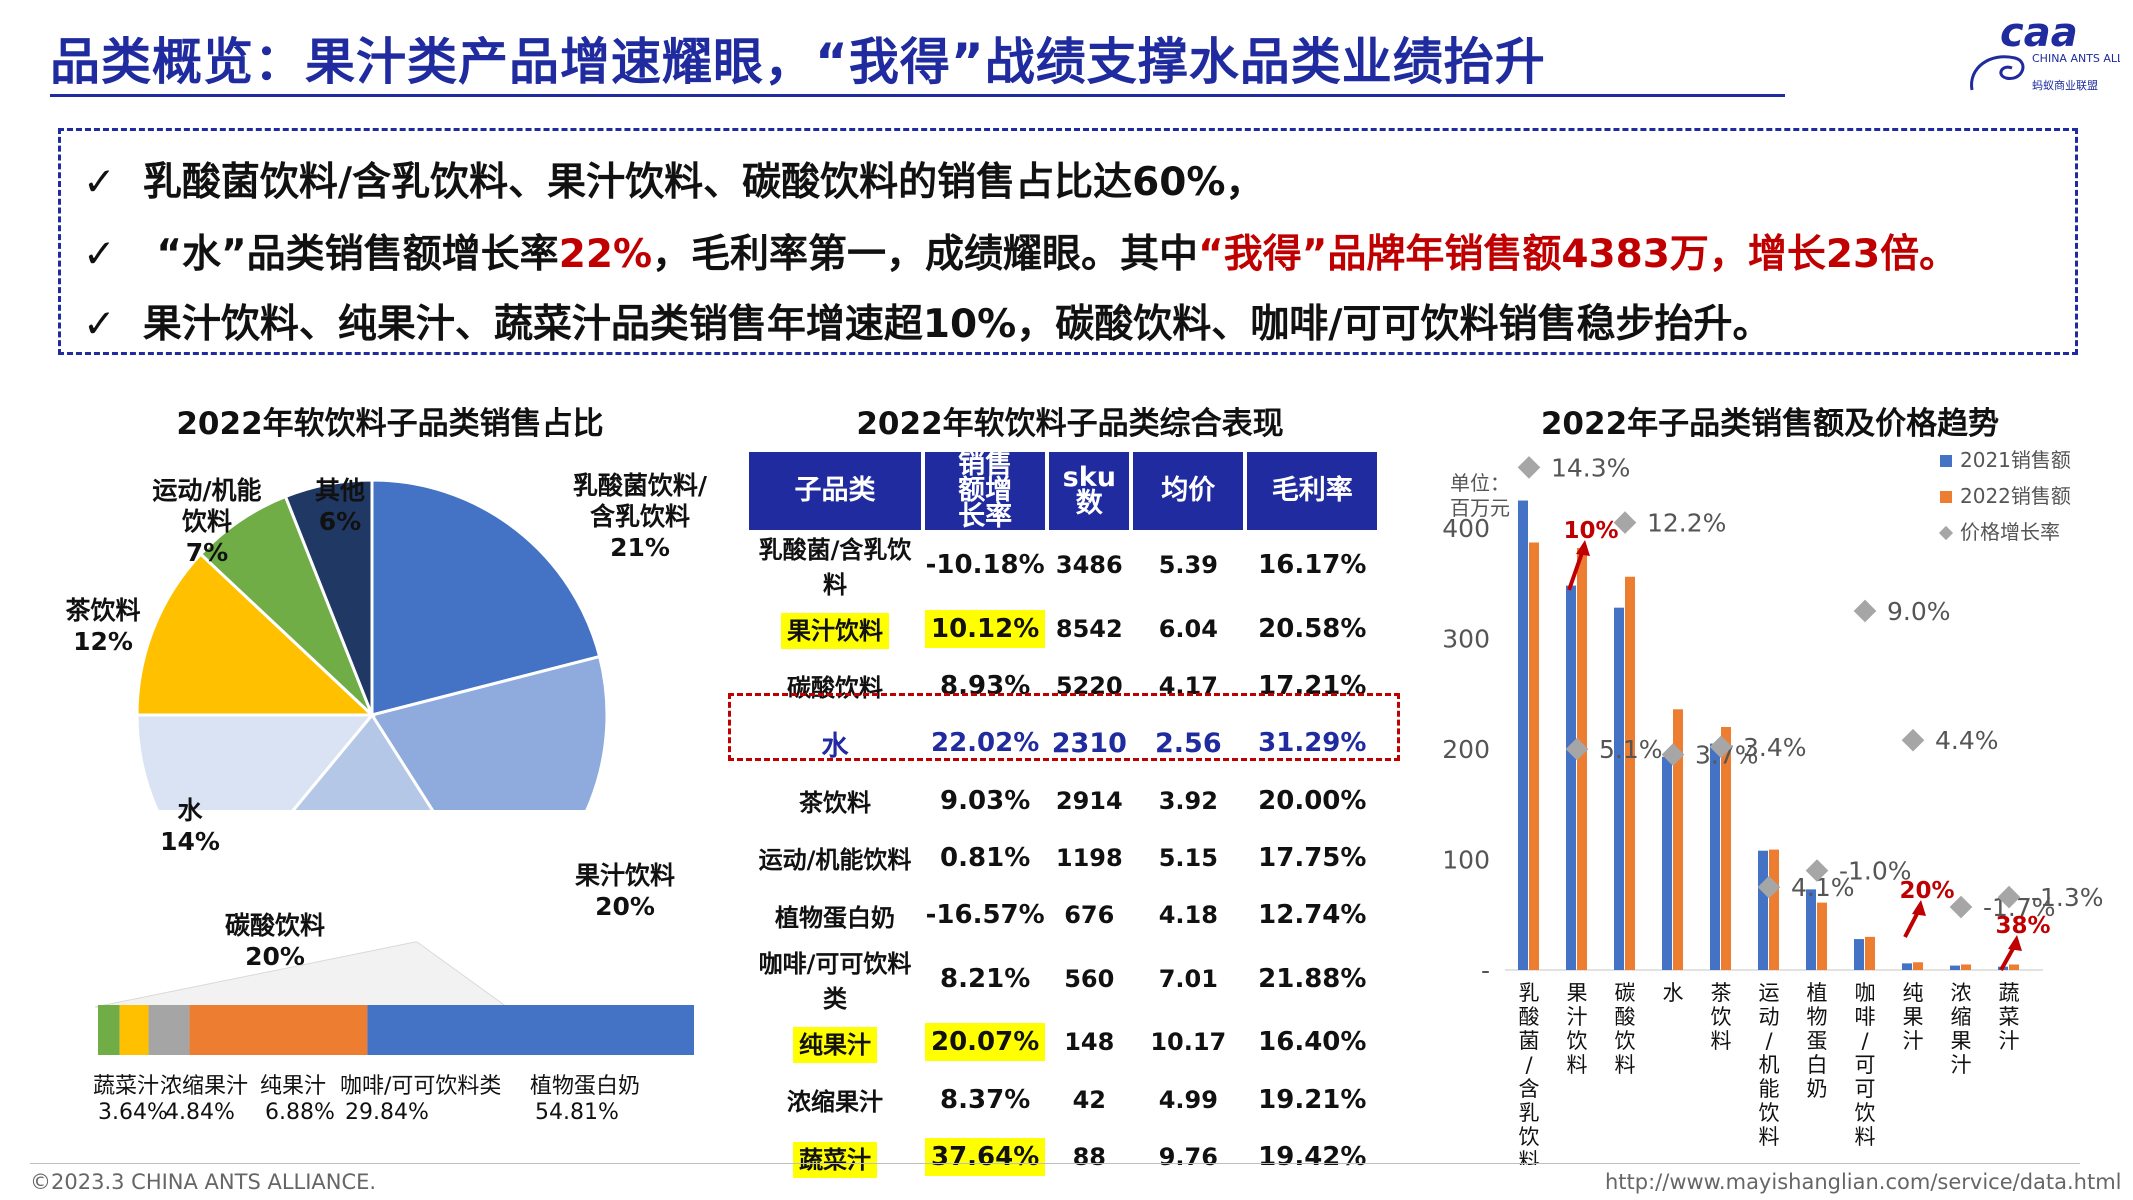 The image size is (2133, 1200). I want to click on summary-text-2b: 22%, so click(605, 254).